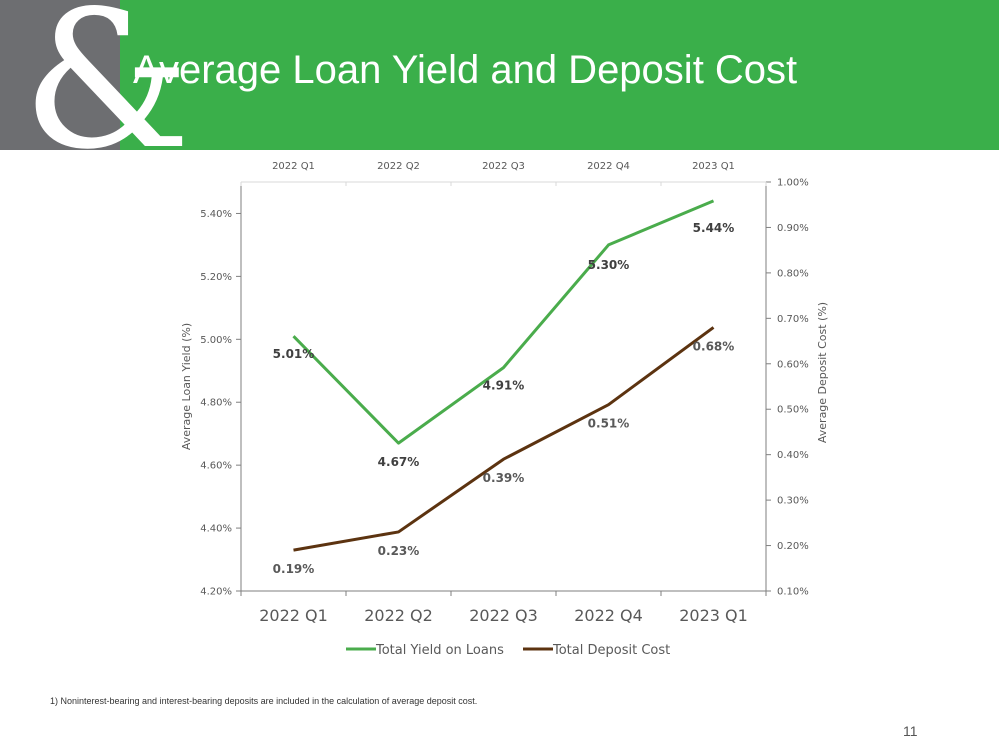  Describe the element at coordinates (216, 403) in the screenshot. I see `left-axis-tick-label: 4.80%` at that location.